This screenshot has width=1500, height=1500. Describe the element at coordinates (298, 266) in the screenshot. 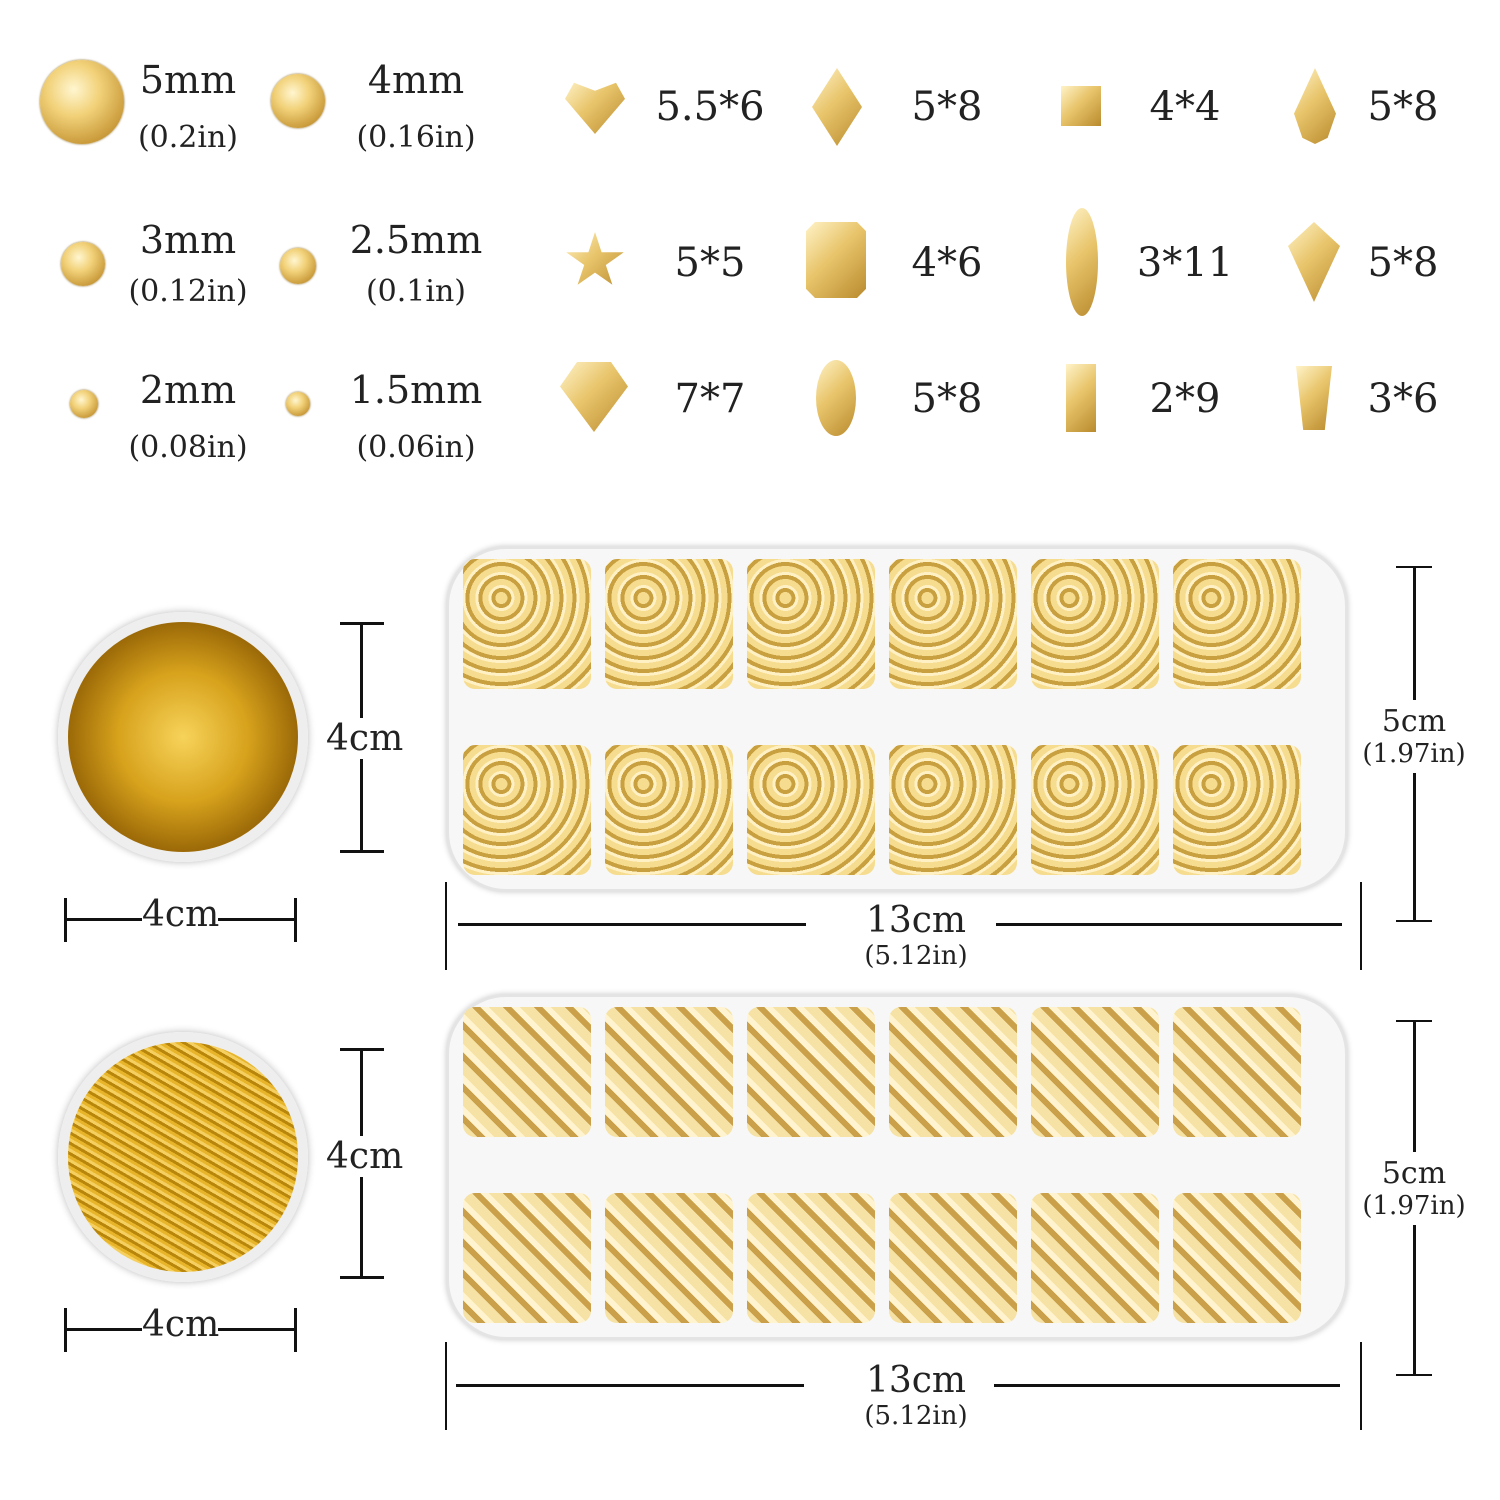

I see `round-stone-2-5mm` at that location.